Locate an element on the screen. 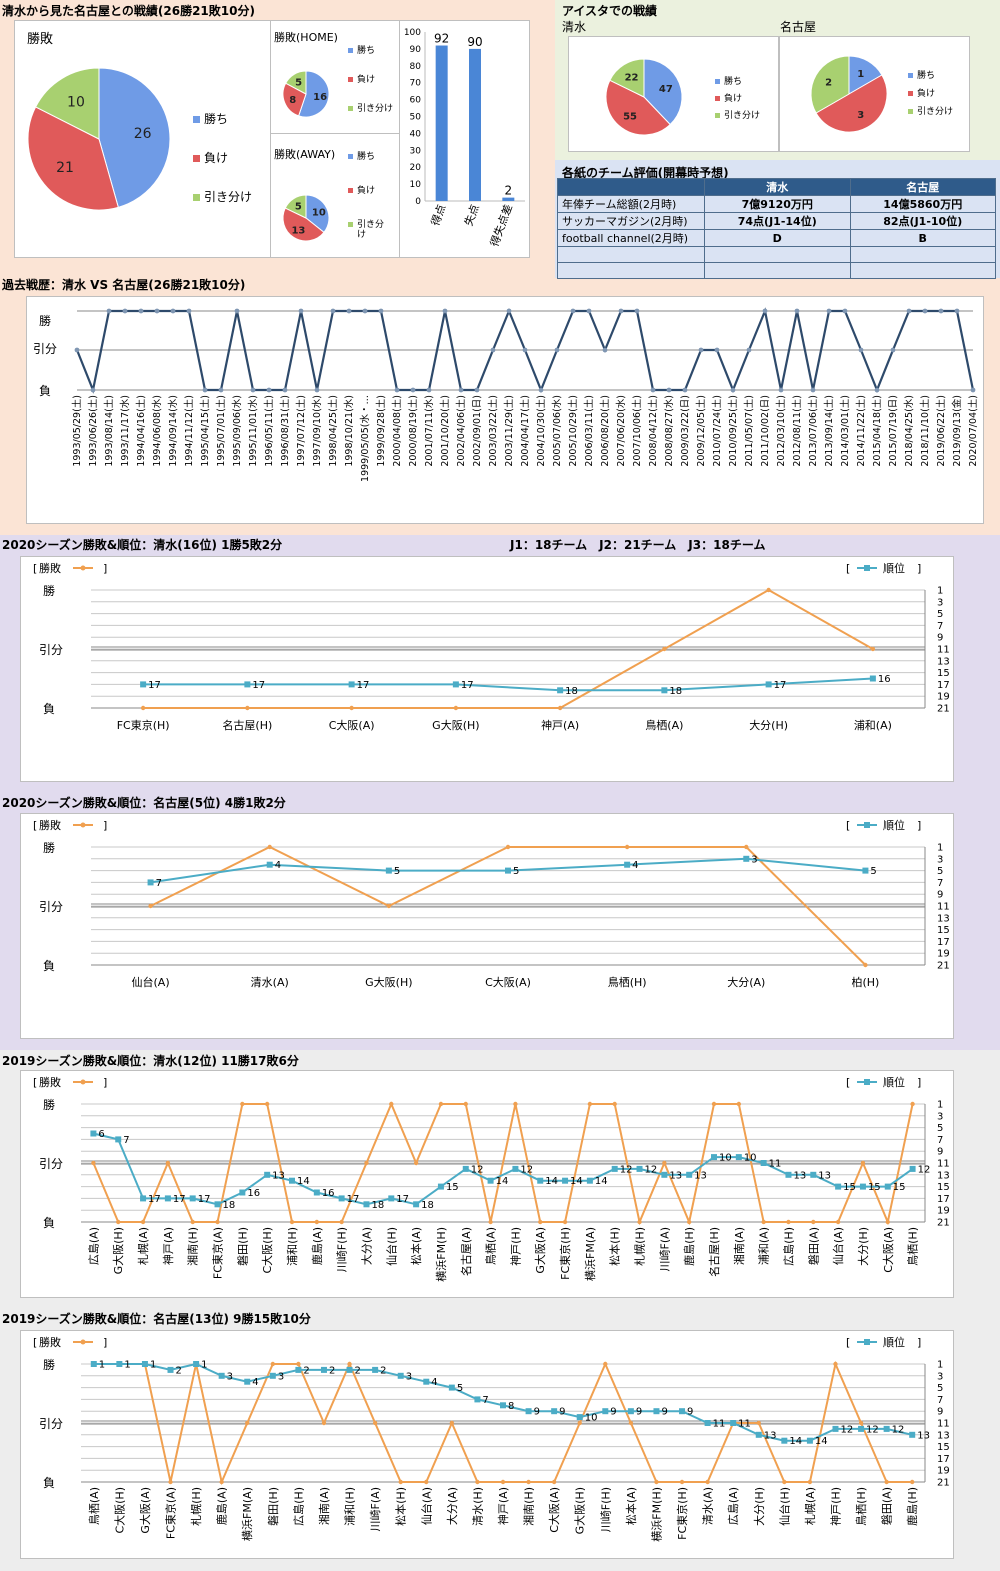 Image resolution: width=1000 pixels, height=1571 pixels. rank-data-label: 1 is located at coordinates (102, 1365).